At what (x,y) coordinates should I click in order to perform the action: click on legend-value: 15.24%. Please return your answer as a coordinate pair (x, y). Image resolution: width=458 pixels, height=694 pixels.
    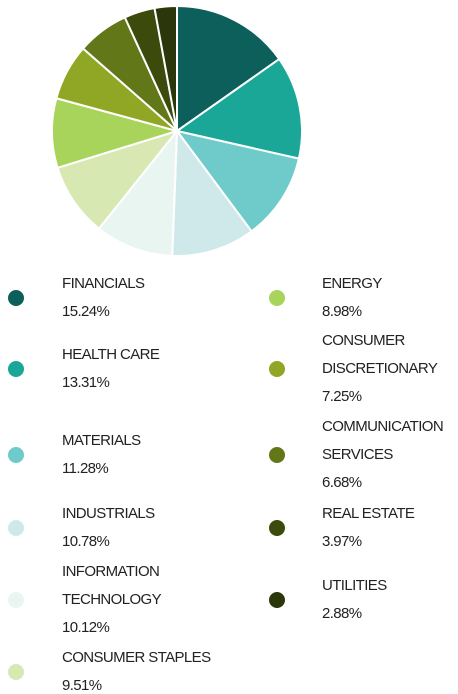
    Looking at the image, I should click on (86, 311).